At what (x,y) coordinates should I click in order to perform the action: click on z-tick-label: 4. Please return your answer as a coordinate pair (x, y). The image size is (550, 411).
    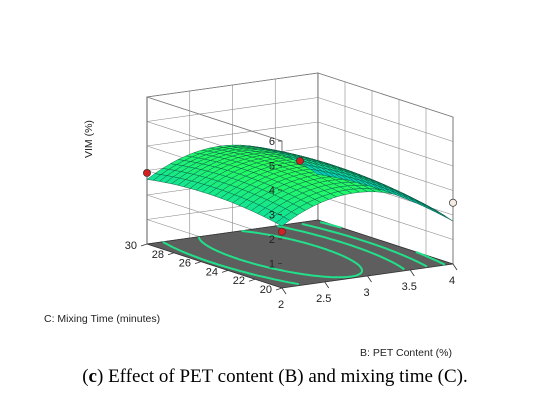
    Looking at the image, I should click on (272, 191).